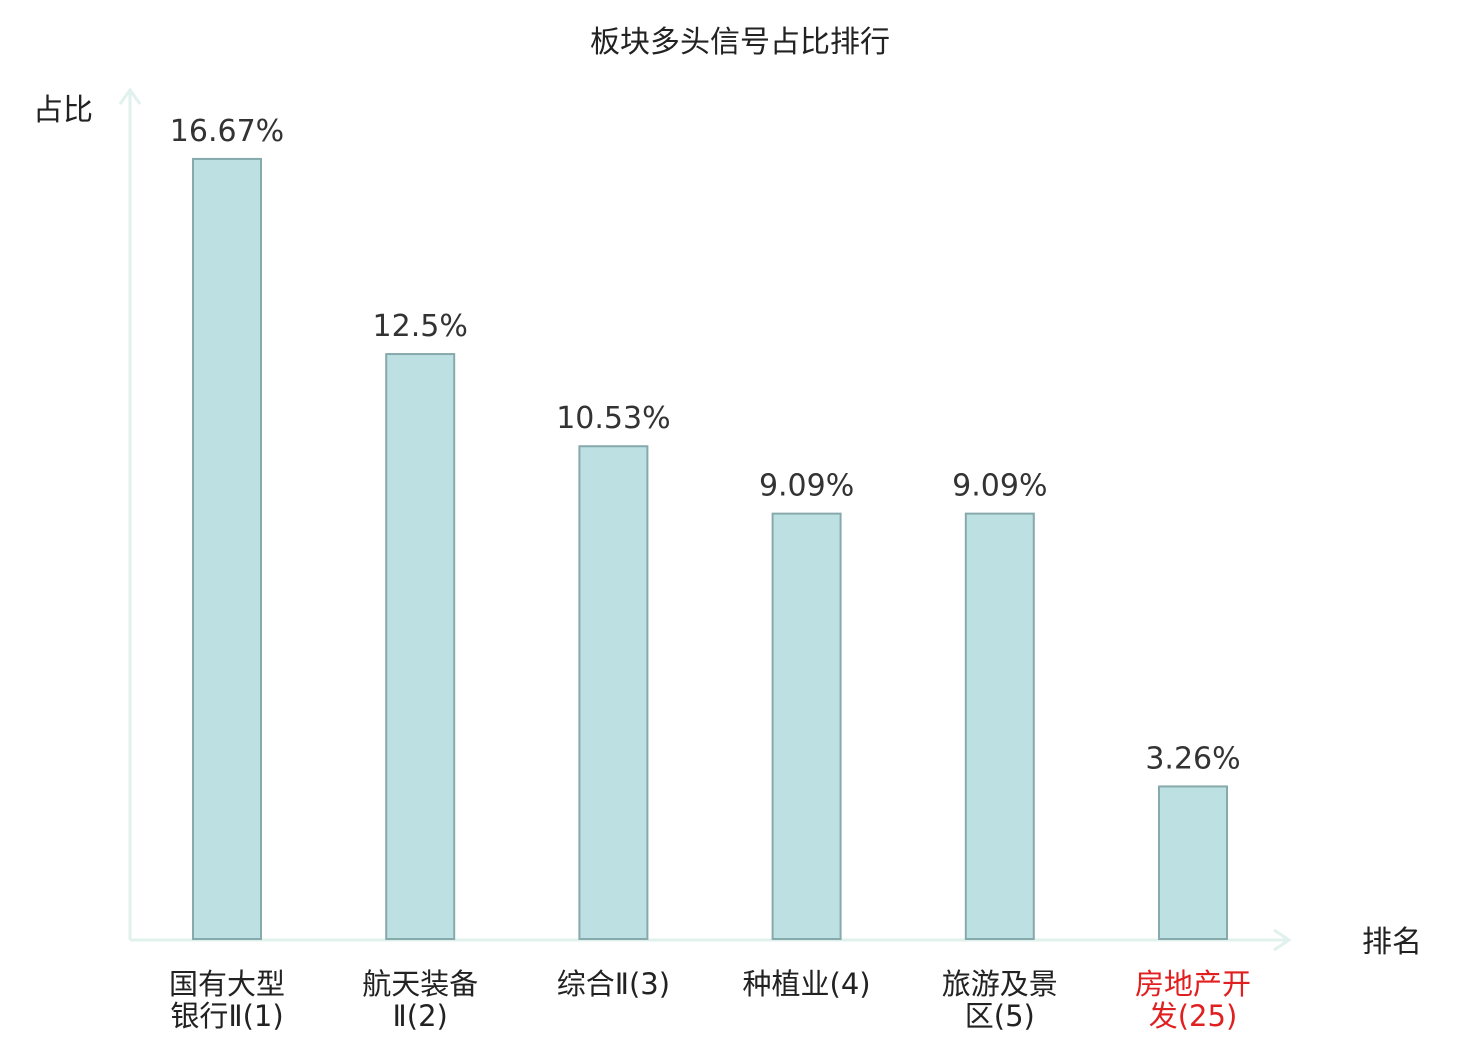  Describe the element at coordinates (1193, 984) in the screenshot. I see `category-label-line: 房地产开` at that location.